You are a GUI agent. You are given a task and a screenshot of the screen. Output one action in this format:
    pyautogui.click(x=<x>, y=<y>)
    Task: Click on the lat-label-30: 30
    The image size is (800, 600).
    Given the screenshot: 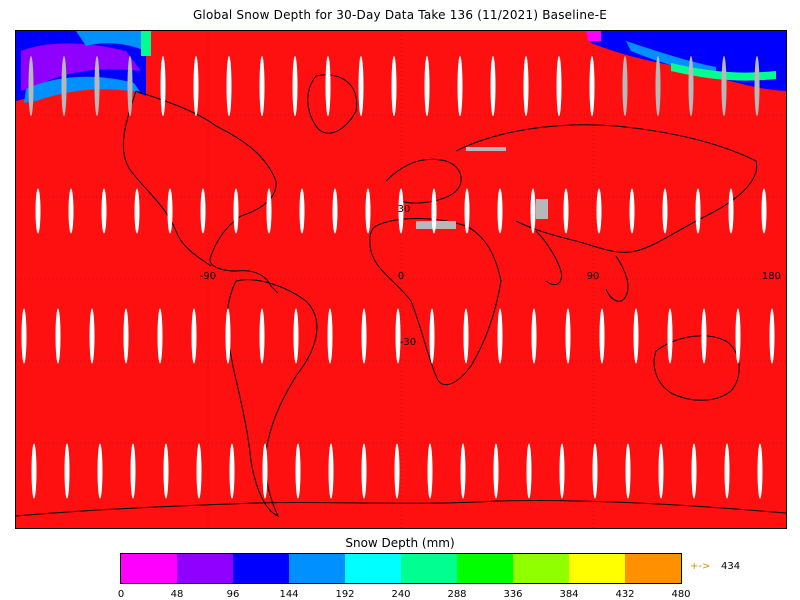 What is the action you would take?
    pyautogui.click(x=404, y=209)
    